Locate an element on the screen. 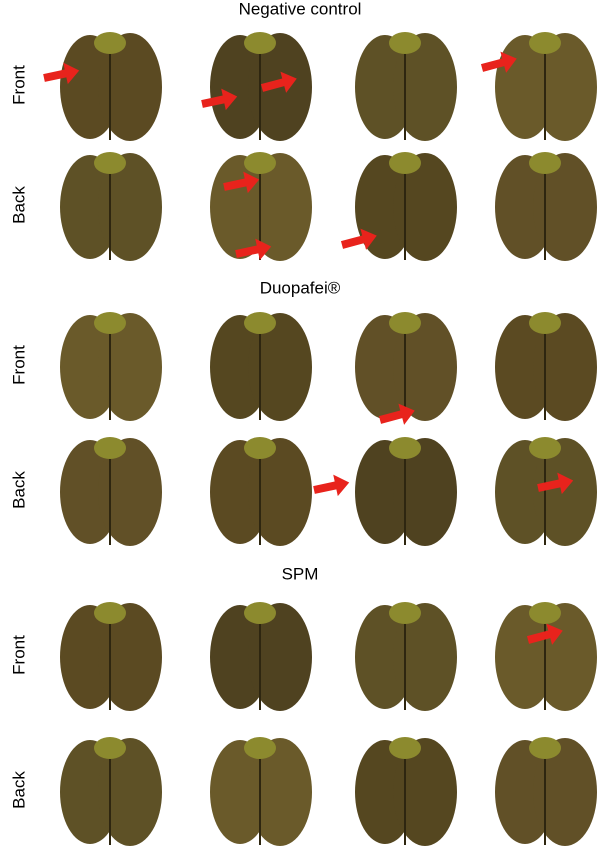 The width and height of the screenshot is (600, 848). group-title: SPM is located at coordinates (300, 573).